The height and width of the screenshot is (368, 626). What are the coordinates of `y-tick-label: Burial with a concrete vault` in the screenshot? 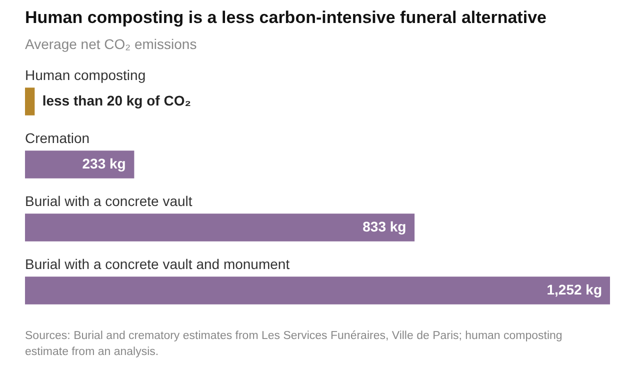 It's located at (108, 200).